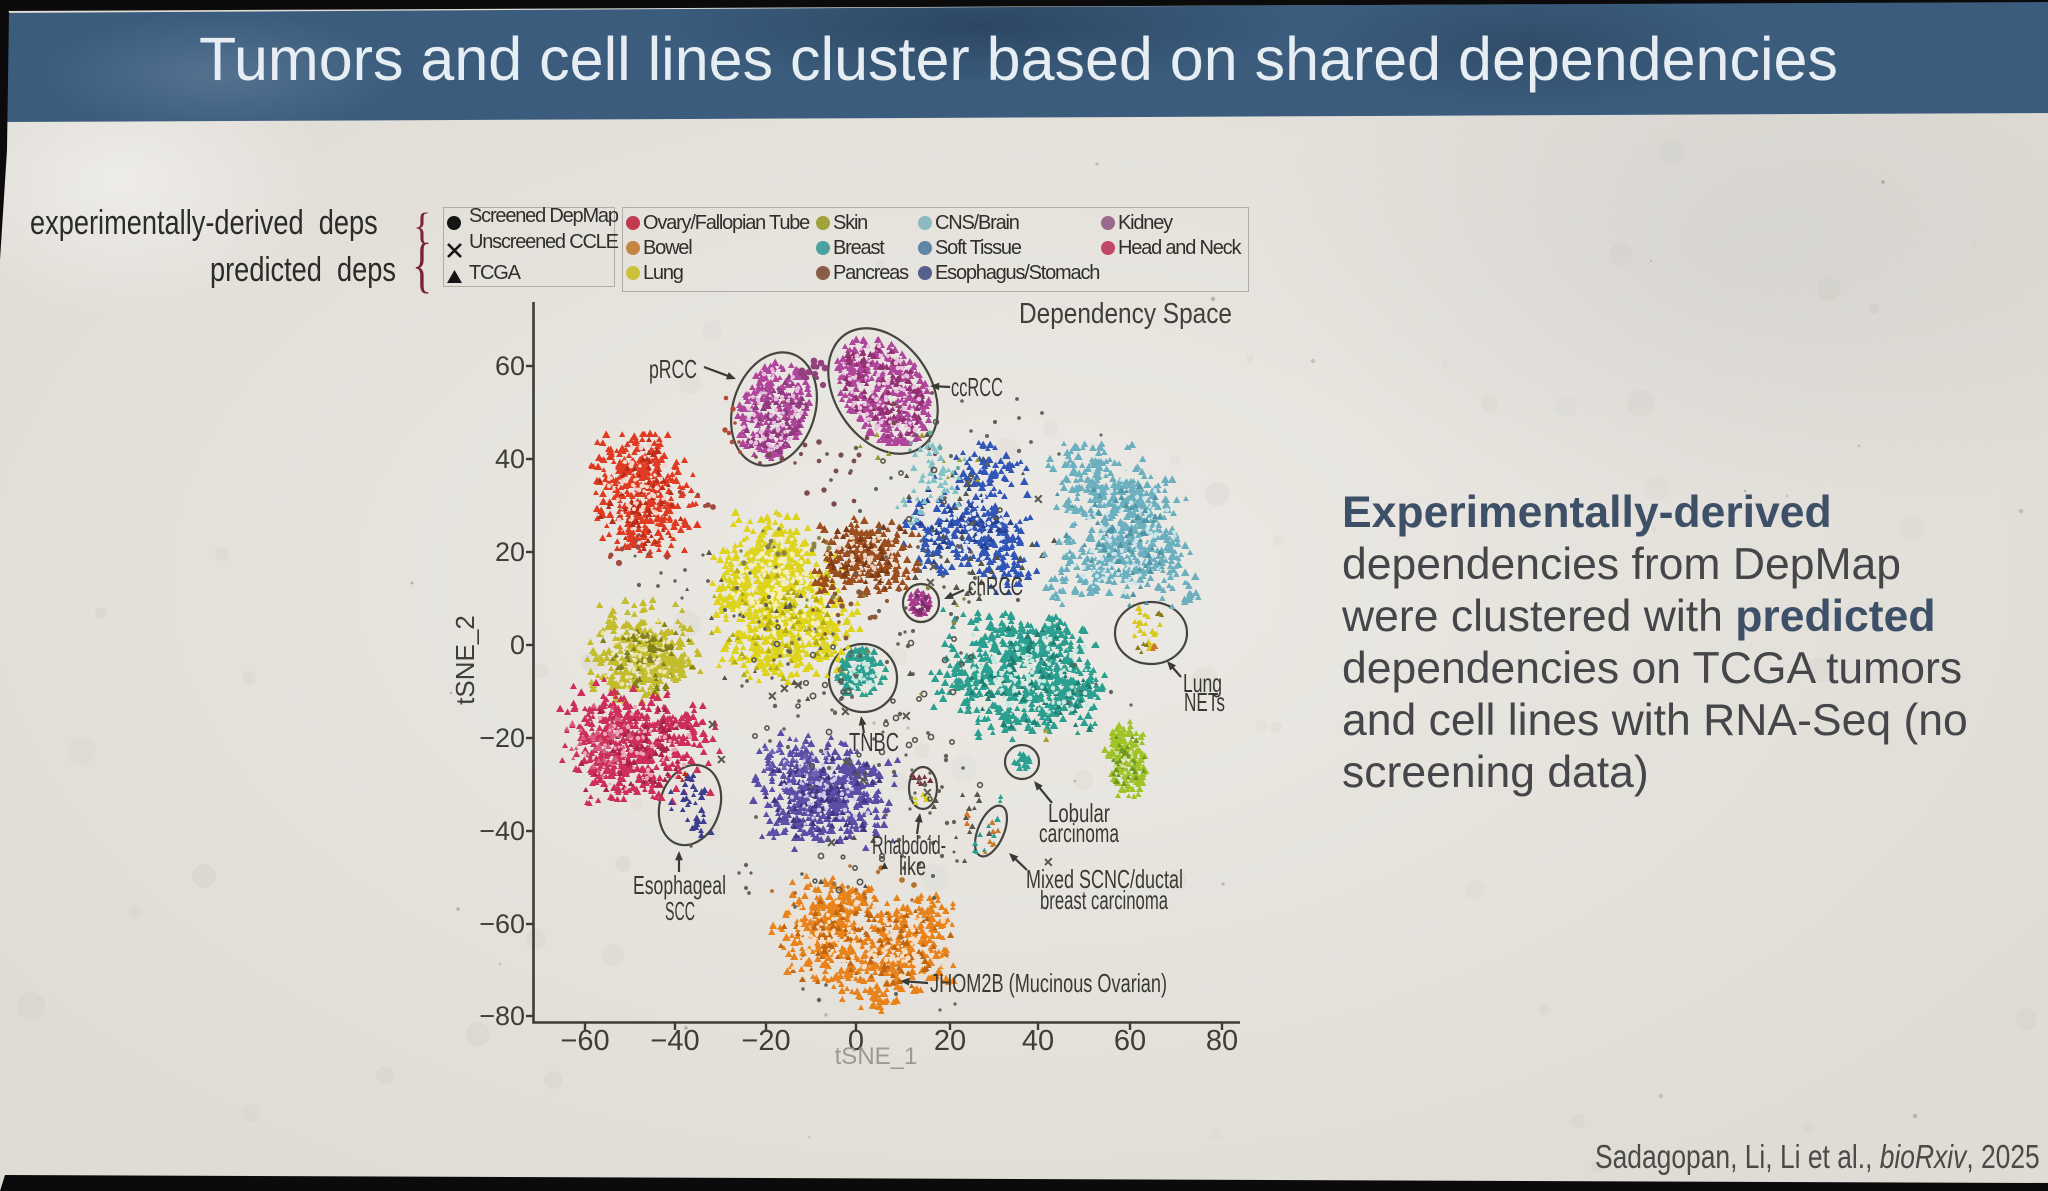  I want to click on svg-text: tSNE_2, so click(465, 660).